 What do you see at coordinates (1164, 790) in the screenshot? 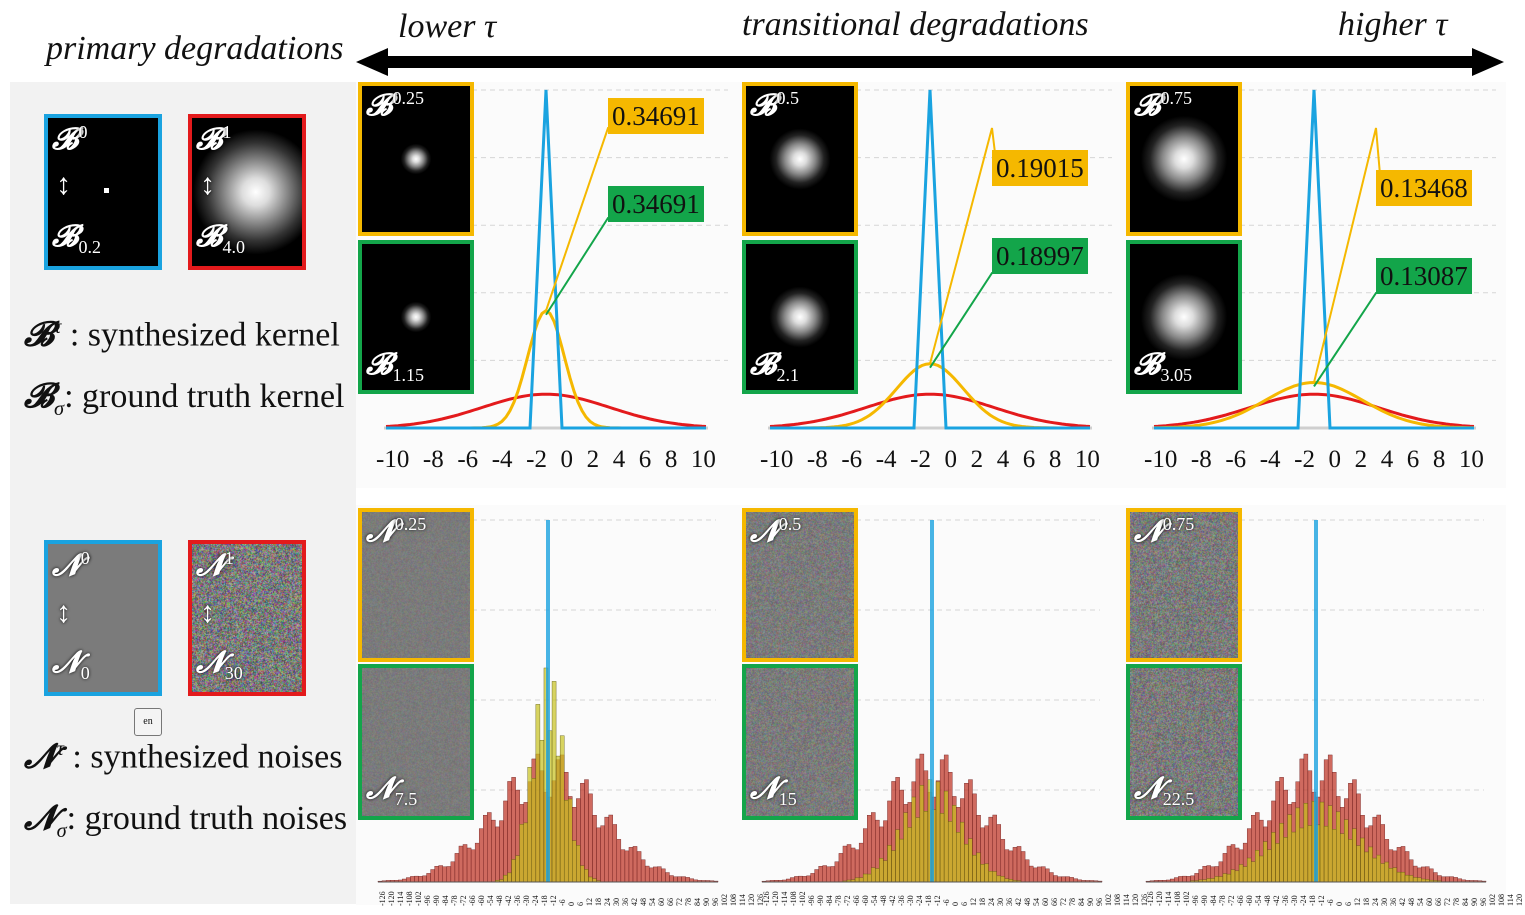
I see `noise-label: 𝓝22.5` at bounding box center [1164, 790].